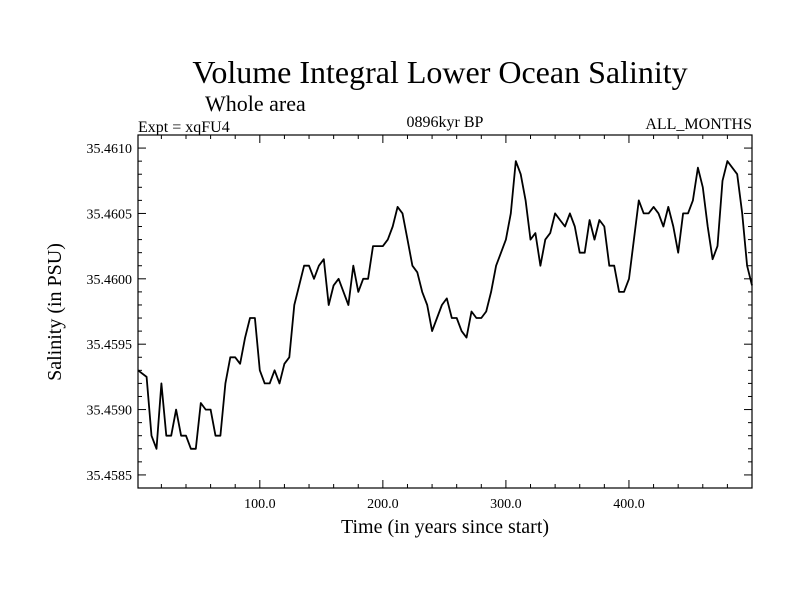 The width and height of the screenshot is (800, 600). I want to click on y-tick-label: 35.4600, so click(110, 280).